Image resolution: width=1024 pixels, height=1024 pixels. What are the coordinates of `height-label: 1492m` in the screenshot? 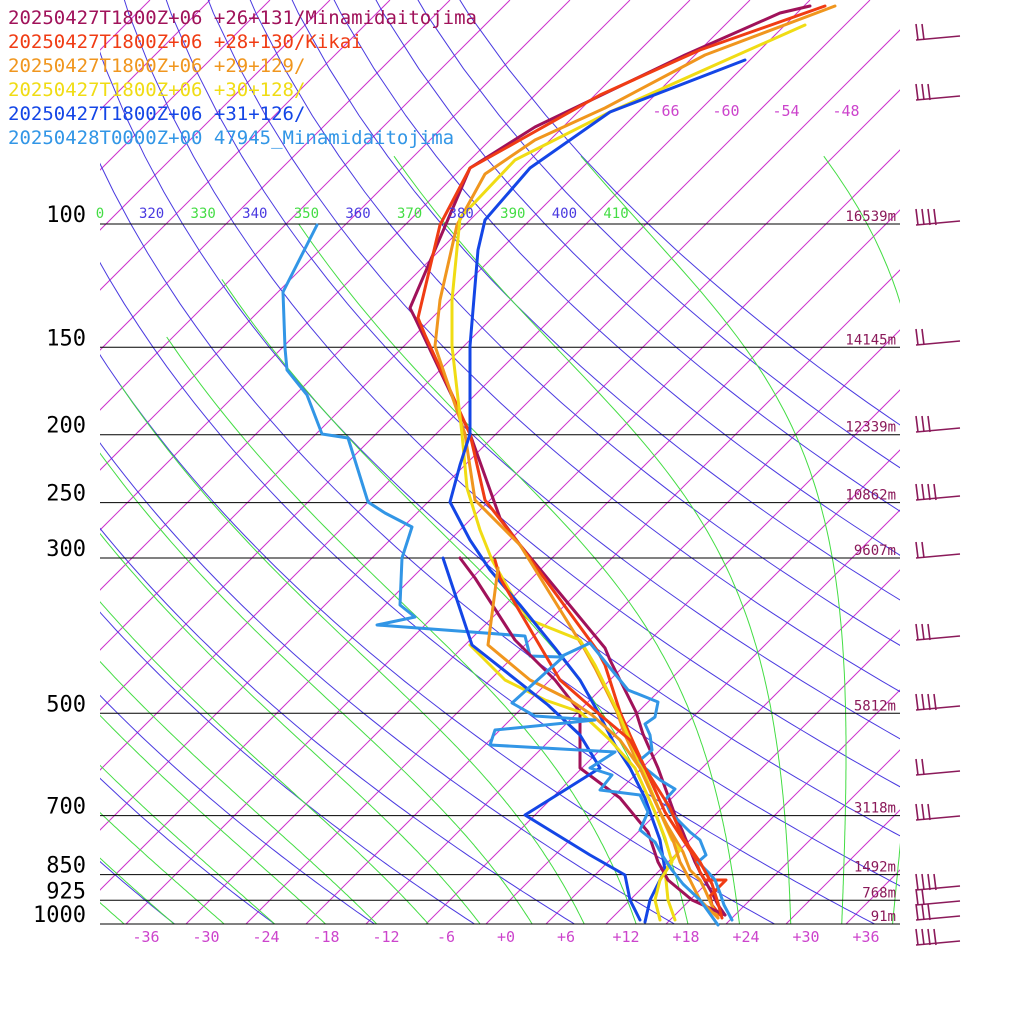 It's located at (875, 868).